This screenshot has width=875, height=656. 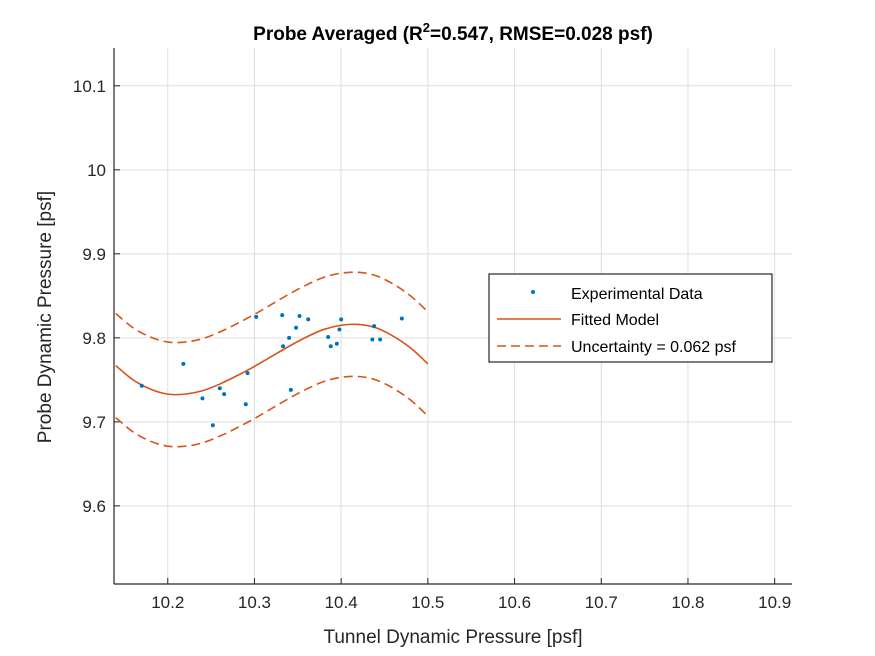 I want to click on y-tick-label: 10.1, so click(x=89, y=86).